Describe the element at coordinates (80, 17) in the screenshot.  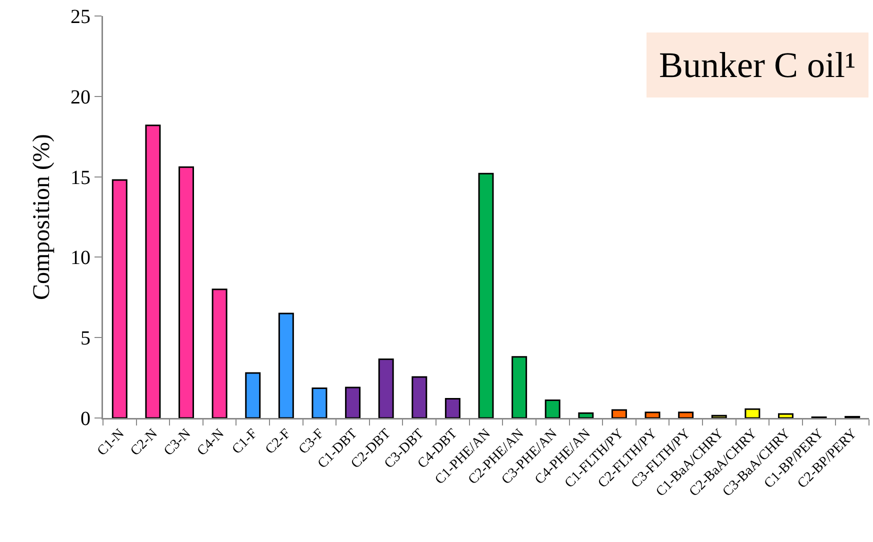
I see `y-tick-label: 25` at that location.